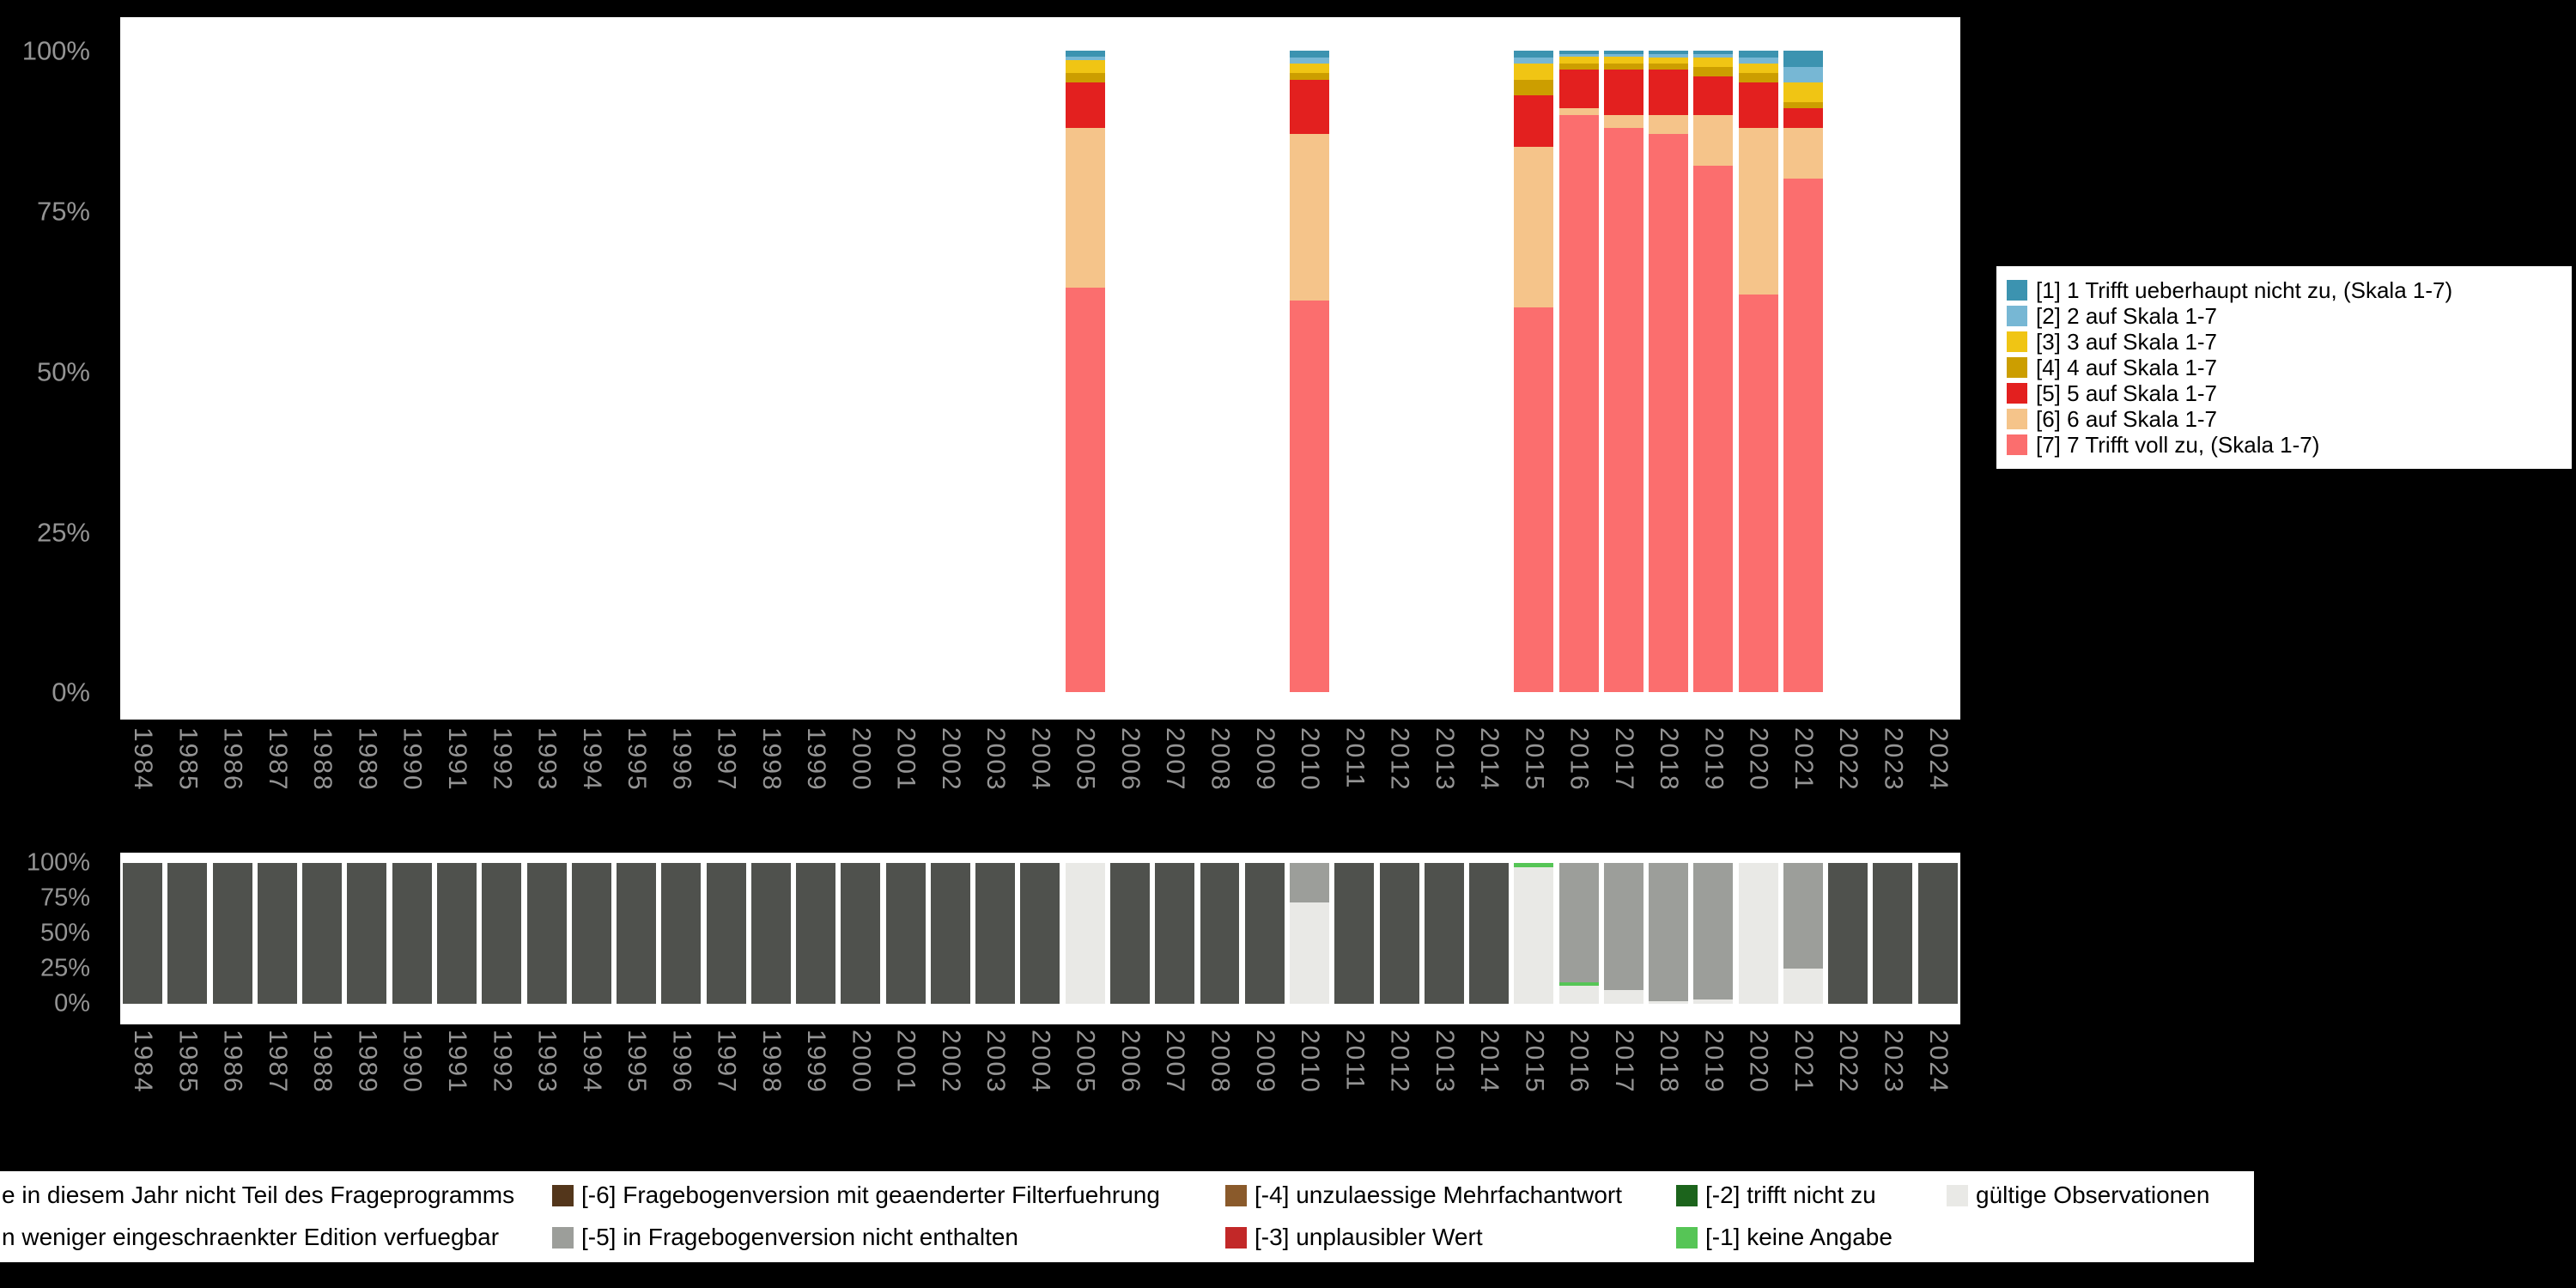 This screenshot has width=2576, height=1288. I want to click on x-tick-2013: 2013, so click(1444, 792).